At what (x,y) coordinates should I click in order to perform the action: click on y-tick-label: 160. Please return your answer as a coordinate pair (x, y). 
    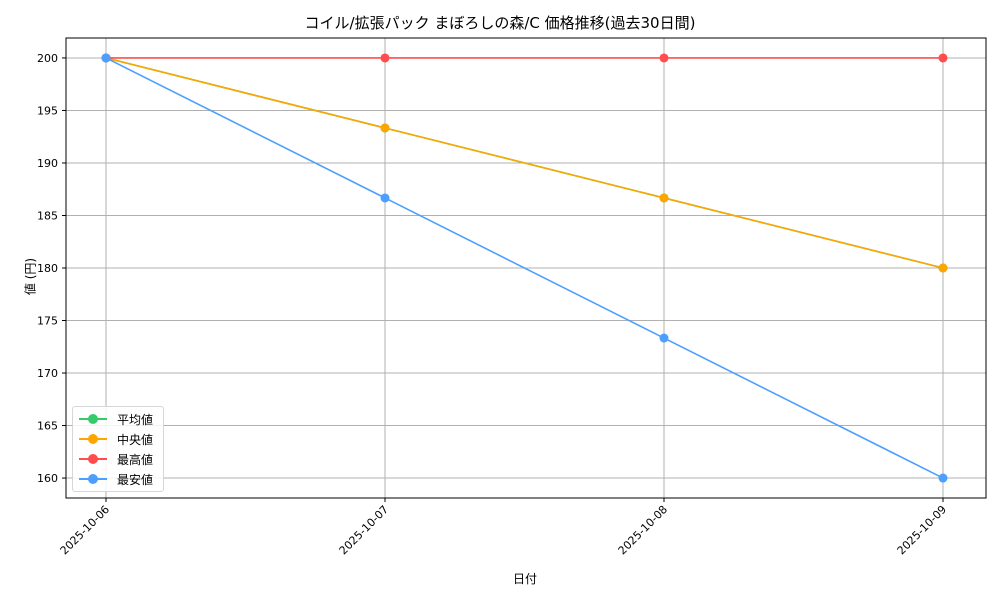
    Looking at the image, I should click on (47, 478).